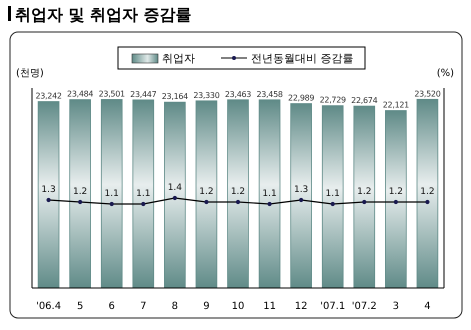  I want to click on legend-label: 전년동월대비 증감률, so click(302, 58).